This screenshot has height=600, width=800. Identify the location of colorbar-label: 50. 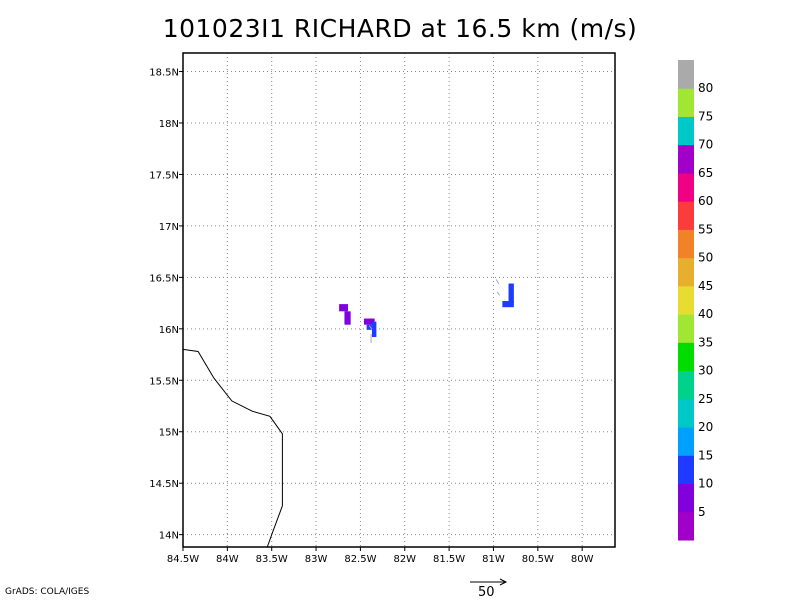
(705, 258).